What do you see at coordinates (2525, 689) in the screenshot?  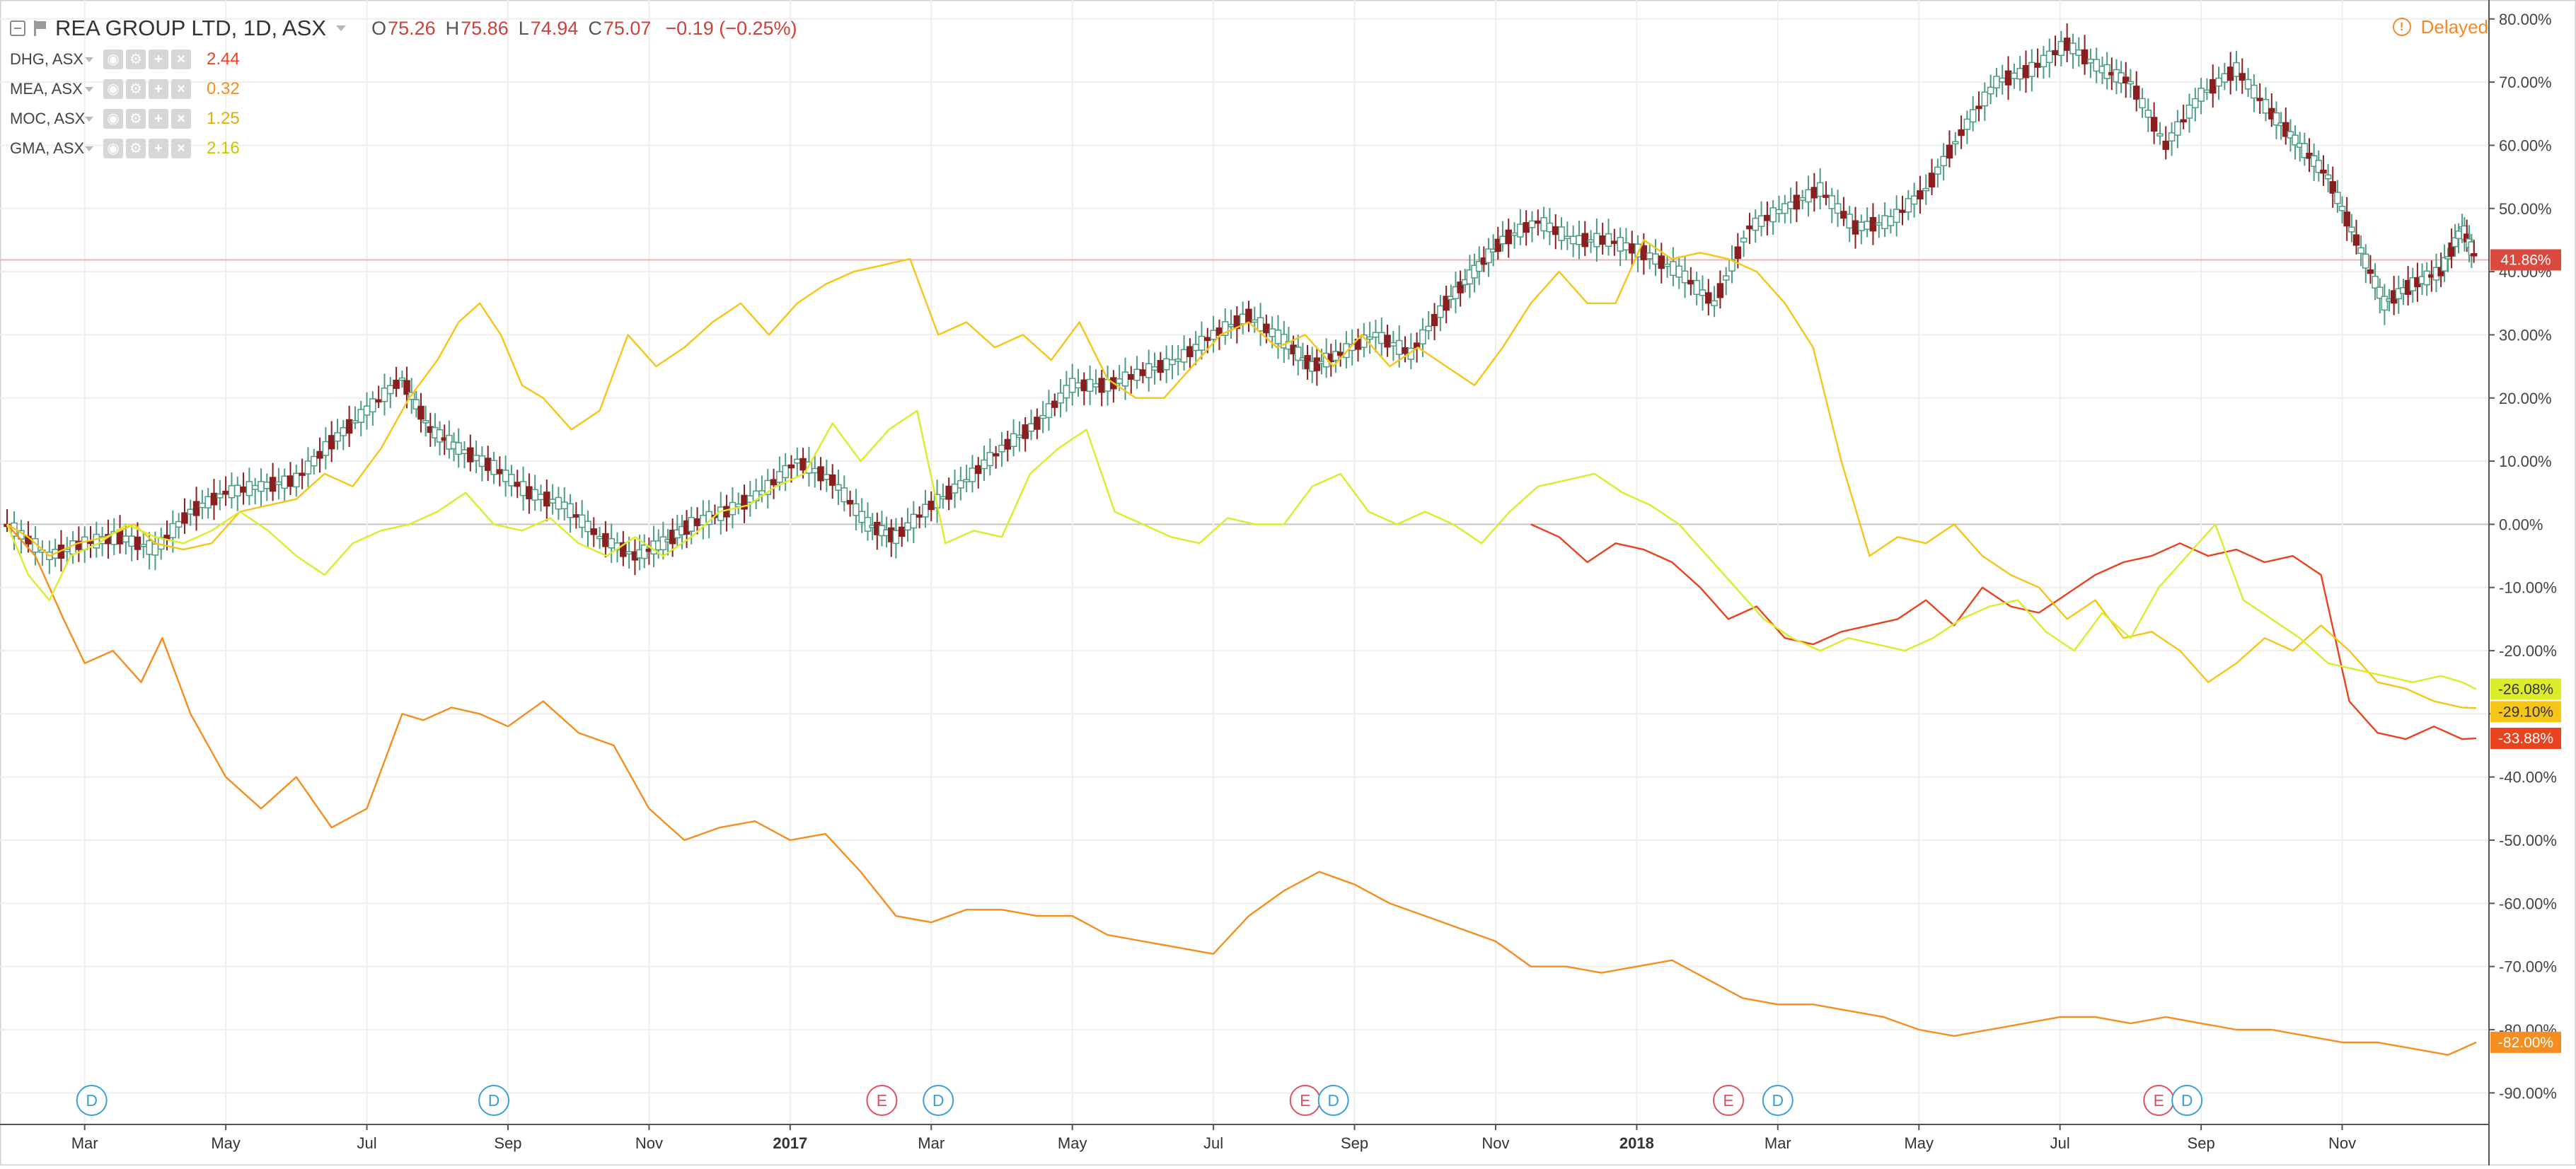 I see `price-badge-label: -26.08%` at bounding box center [2525, 689].